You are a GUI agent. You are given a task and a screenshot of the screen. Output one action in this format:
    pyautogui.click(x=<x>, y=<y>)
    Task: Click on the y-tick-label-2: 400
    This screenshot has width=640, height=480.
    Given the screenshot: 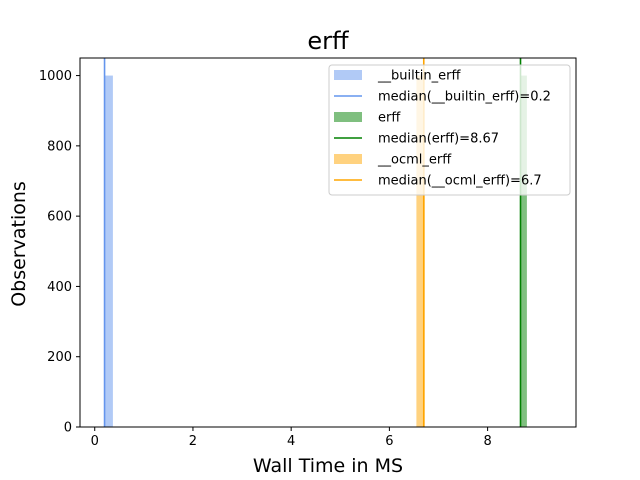 What is the action you would take?
    pyautogui.click(x=59, y=287)
    